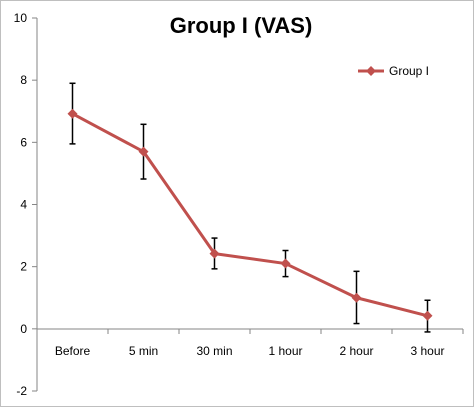 This screenshot has height=407, width=474. Describe the element at coordinates (21, 18) in the screenshot. I see `y-tick-label: 10` at that location.